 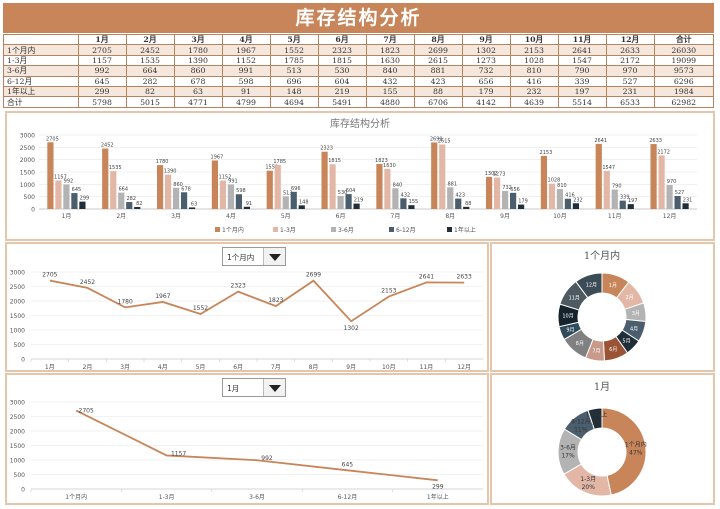 What do you see at coordinates (560, 216) in the screenshot?
I see `x-tick-label: 10月` at bounding box center [560, 216].